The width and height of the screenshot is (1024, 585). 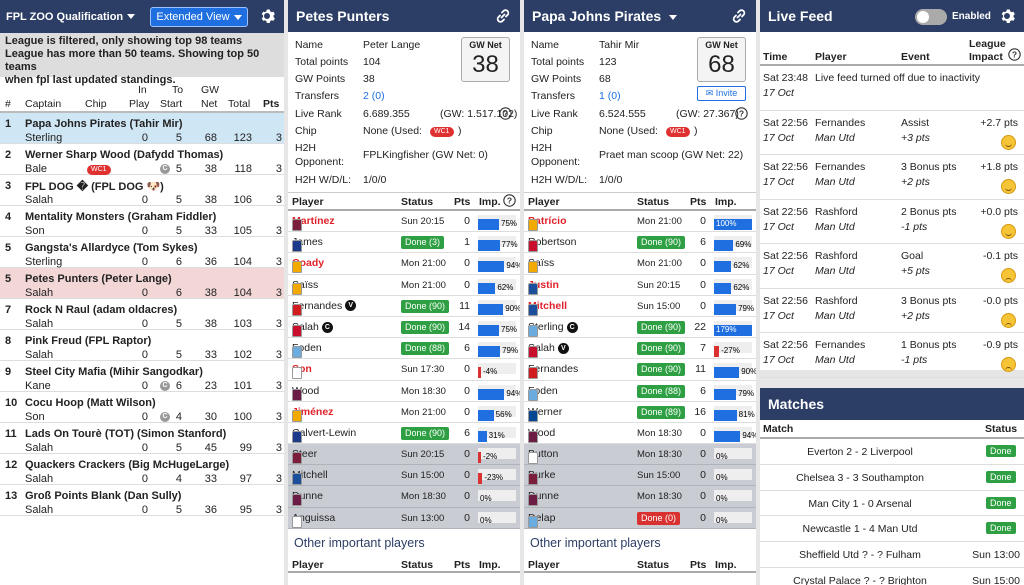 What do you see at coordinates (640, 222) in the screenshot?
I see `player-row: Patrício Mon 21:00 0 100%` at bounding box center [640, 222].